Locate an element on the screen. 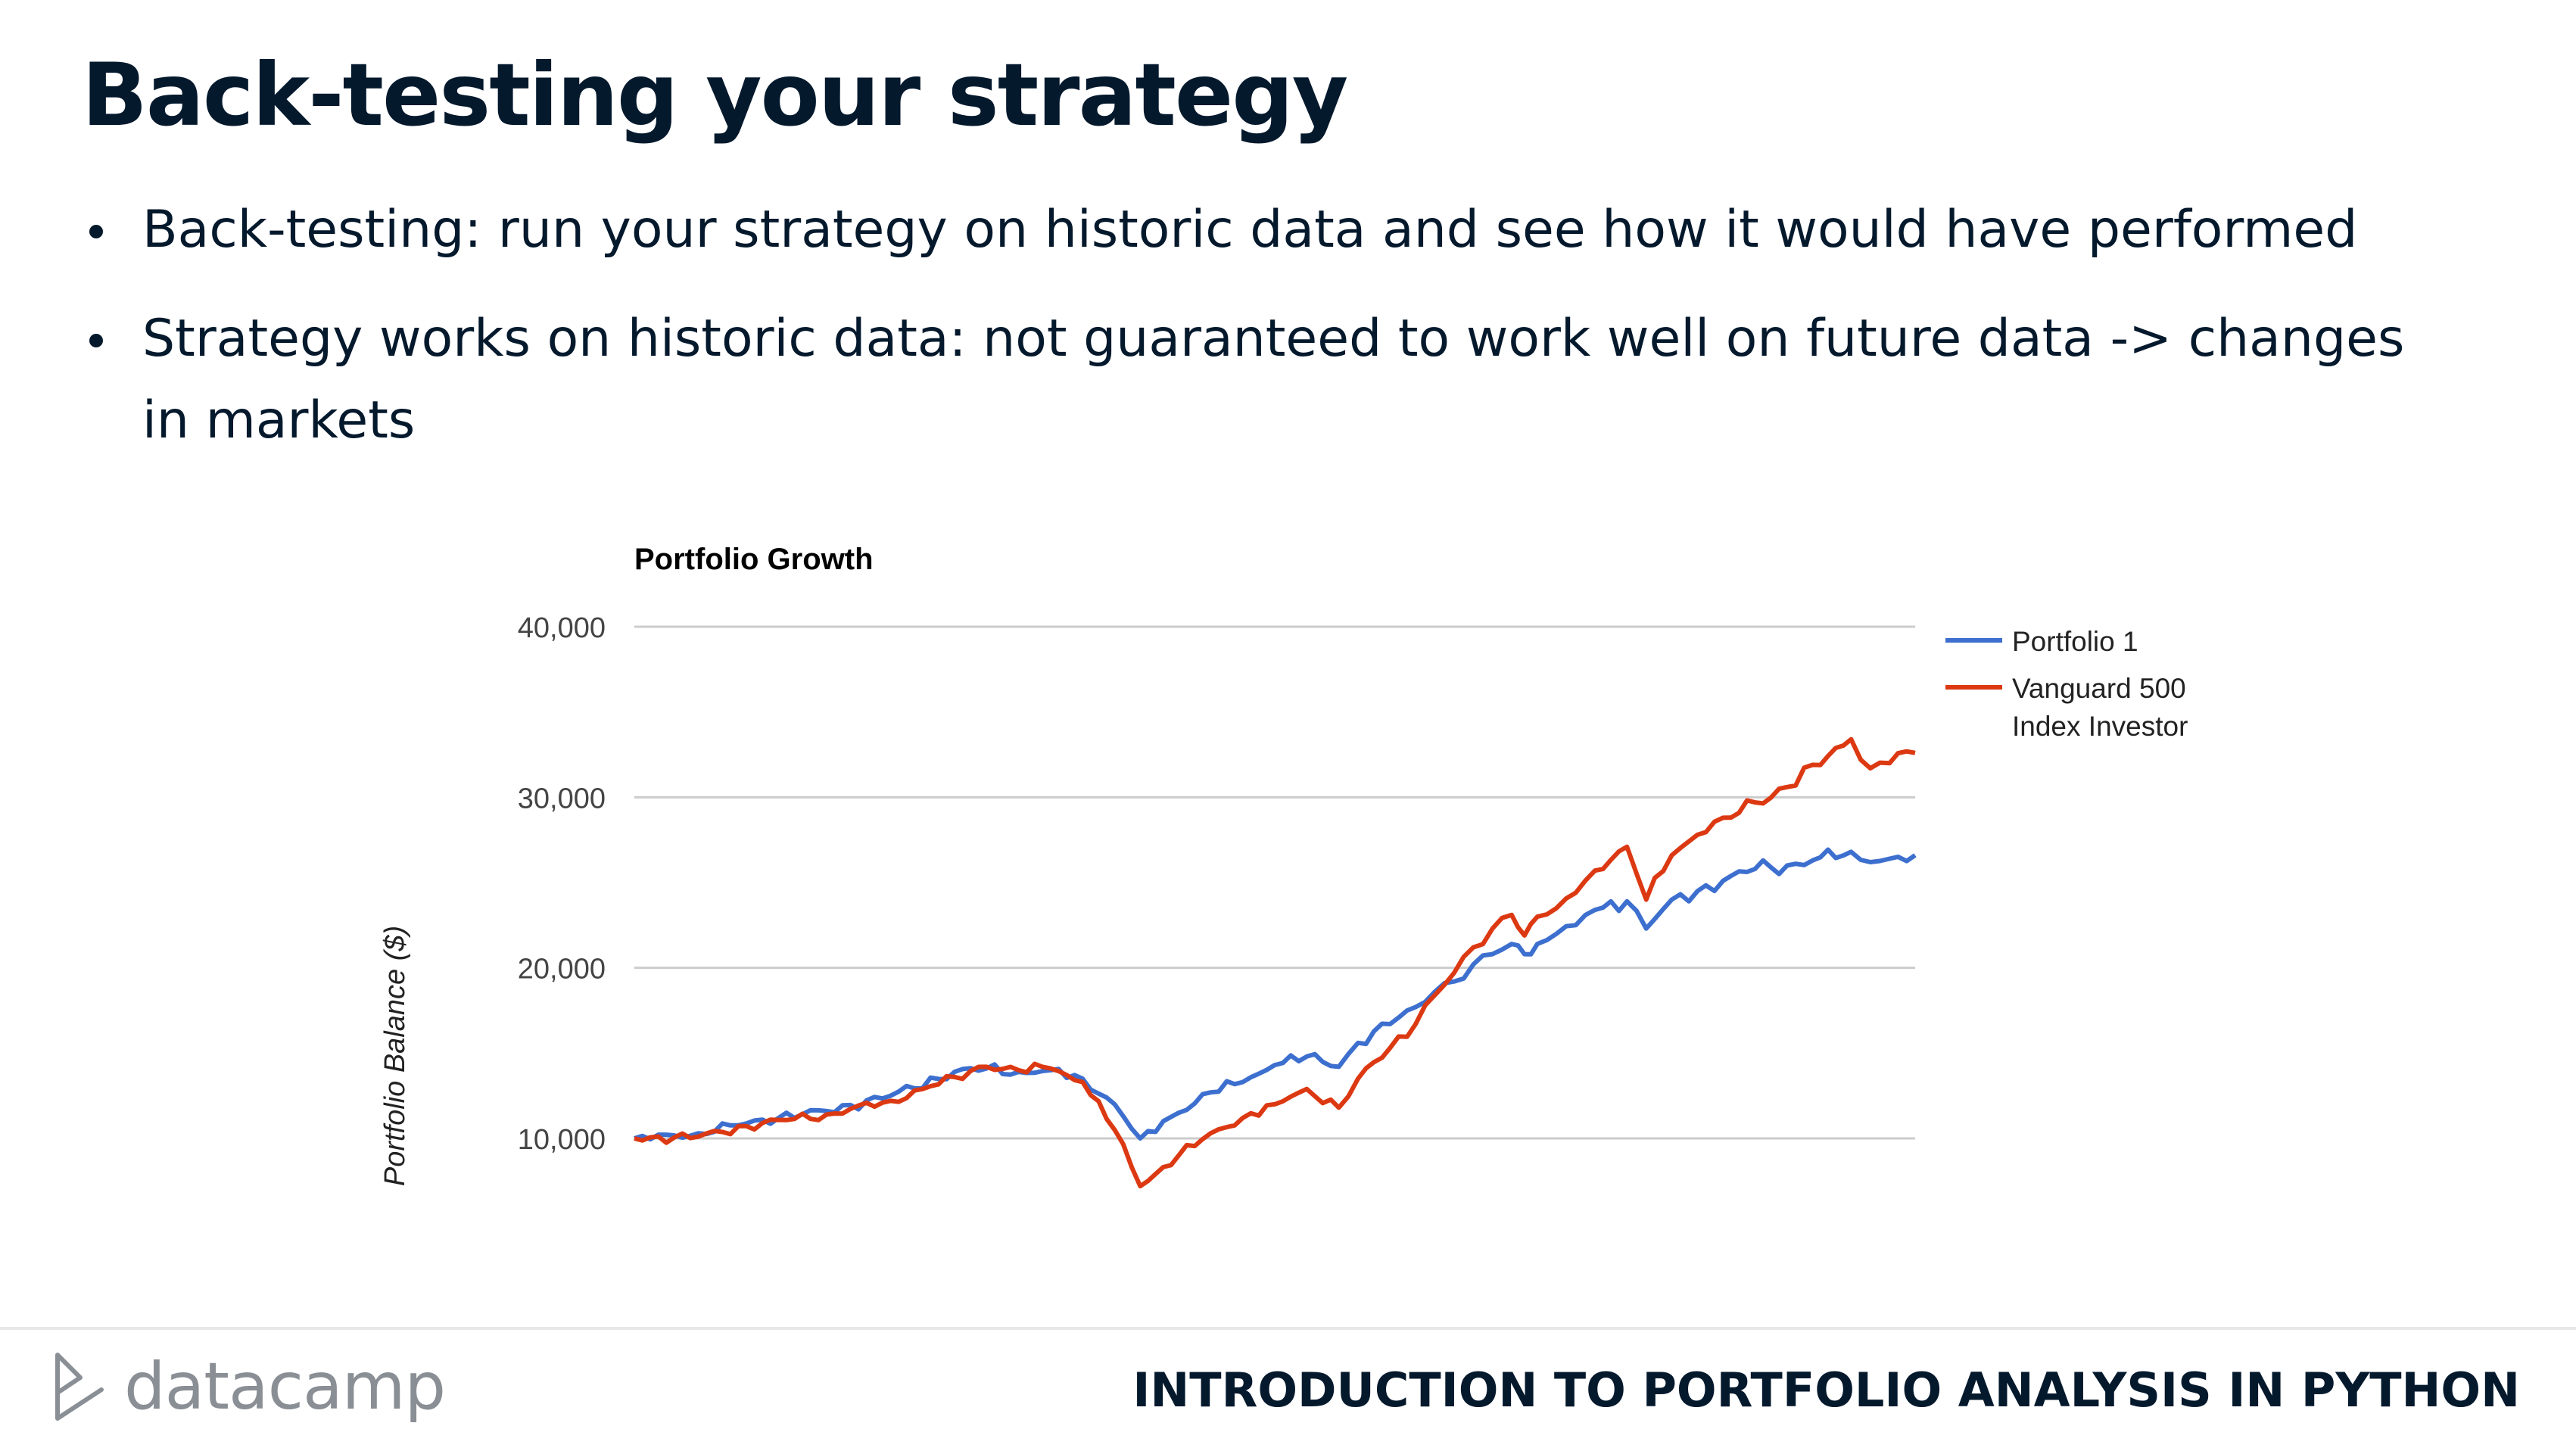 The width and height of the screenshot is (2576, 1451). chart-legend: Portfolio 1 Vanguard 500 Index Investor is located at coordinates (2066, 684).